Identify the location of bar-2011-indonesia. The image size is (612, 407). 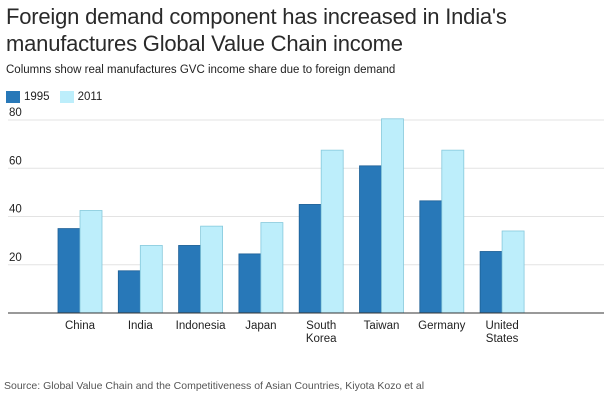
(212, 269).